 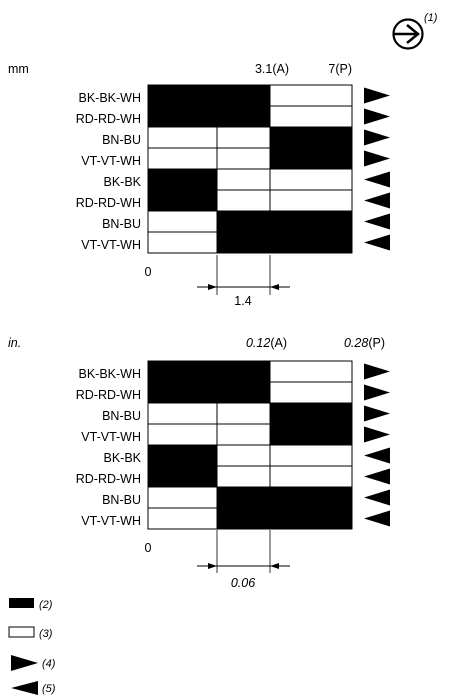 What do you see at coordinates (14, 343) in the screenshot?
I see `in-unit-label: in.` at bounding box center [14, 343].